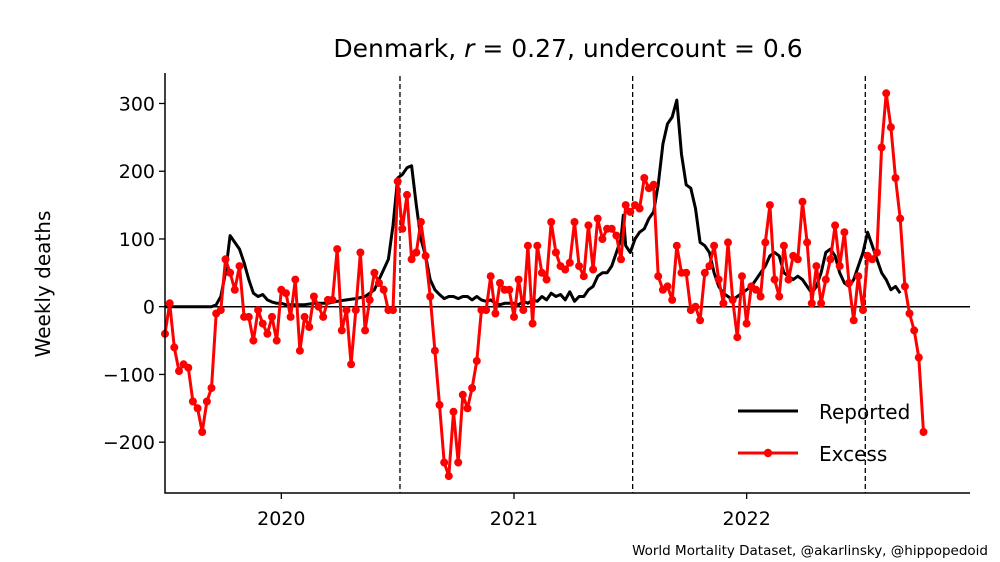  What do you see at coordinates (137, 240) in the screenshot?
I see `y-tick-label: 100` at bounding box center [137, 240].